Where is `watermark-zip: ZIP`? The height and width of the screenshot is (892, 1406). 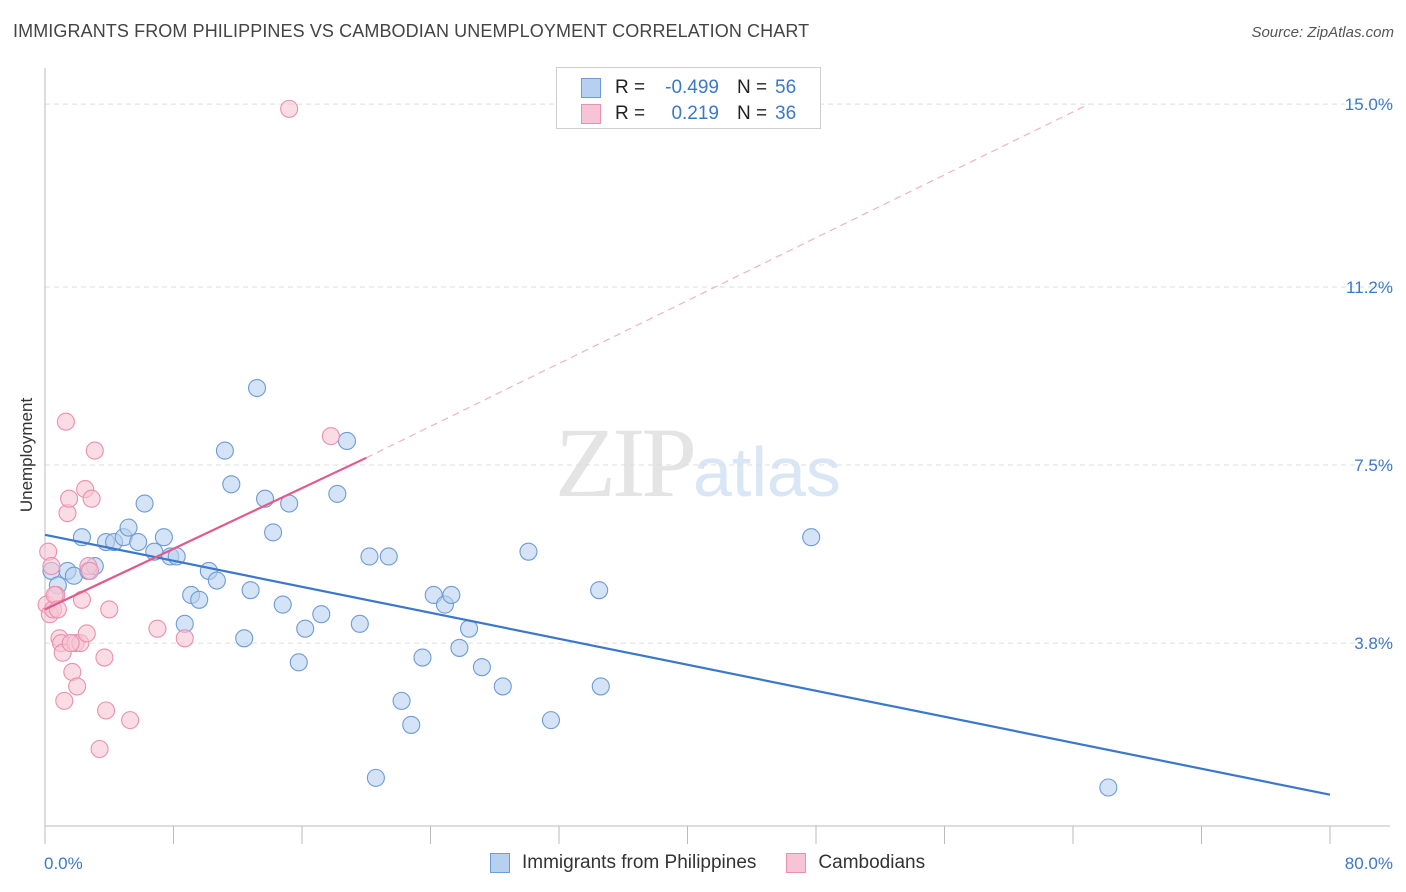
watermark-zip: ZIP is located at coordinates (626, 462).